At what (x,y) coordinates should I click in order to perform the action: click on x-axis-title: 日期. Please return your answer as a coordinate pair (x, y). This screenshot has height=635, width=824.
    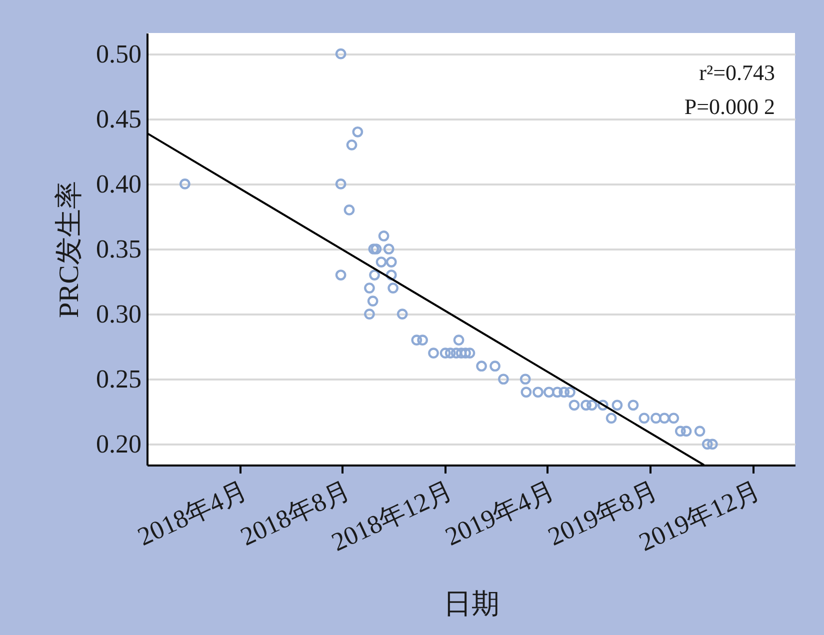
    Looking at the image, I should click on (472, 604).